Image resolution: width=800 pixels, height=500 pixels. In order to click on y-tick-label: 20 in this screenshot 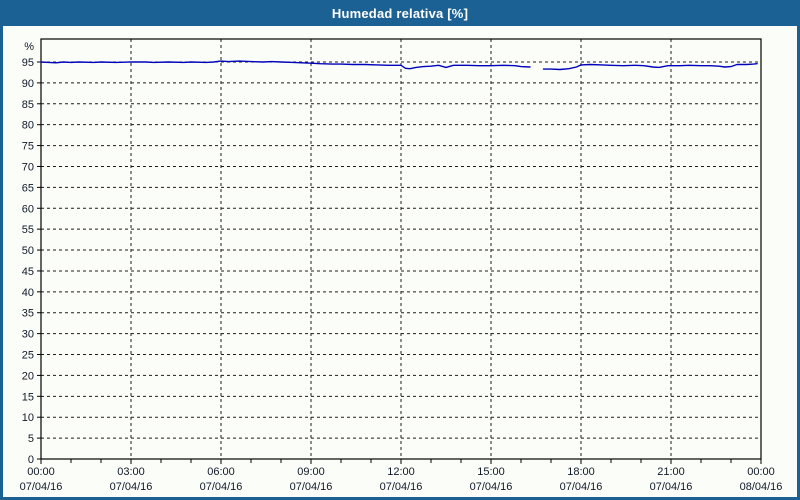, I will do `click(28, 376)`.